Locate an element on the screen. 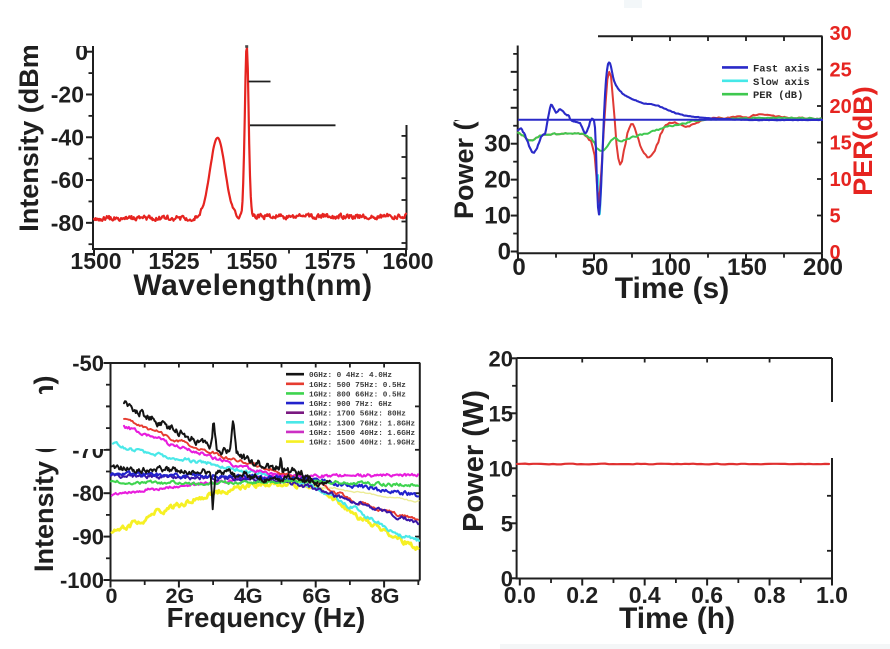 This screenshot has height=649, width=890. svg-text: 1500 is located at coordinates (95, 261).